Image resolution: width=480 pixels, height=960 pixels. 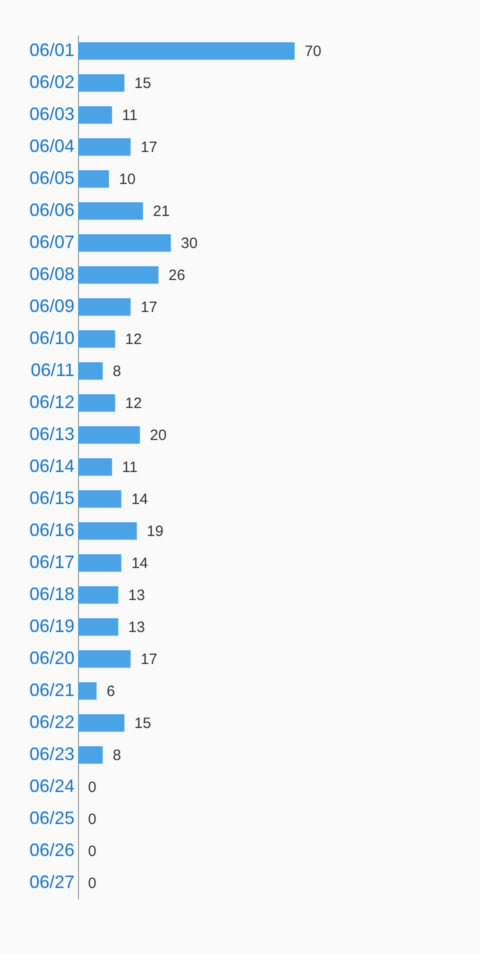 I want to click on y-tick-label: 06/19, so click(x=51, y=626).